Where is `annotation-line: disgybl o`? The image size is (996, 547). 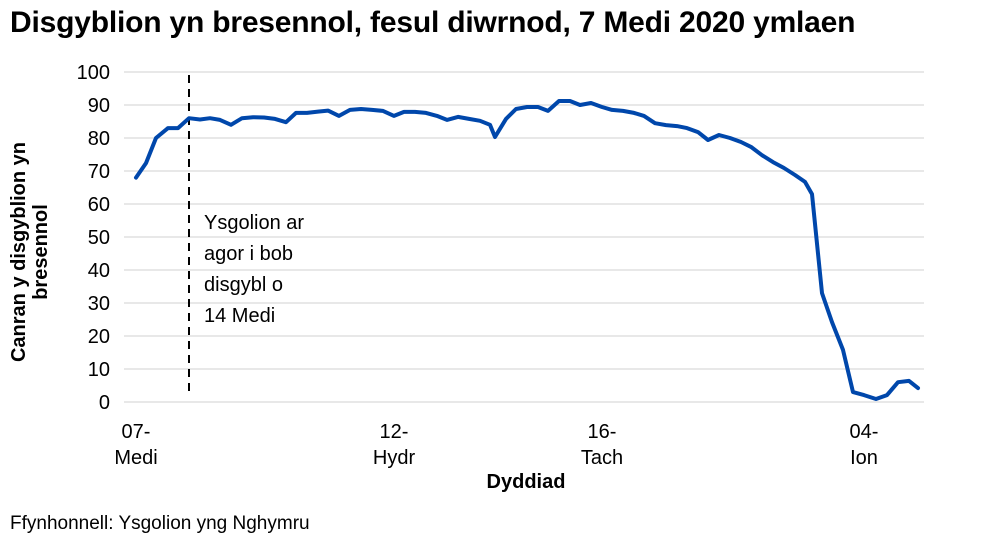
annotation-line: disgybl o is located at coordinates (243, 285).